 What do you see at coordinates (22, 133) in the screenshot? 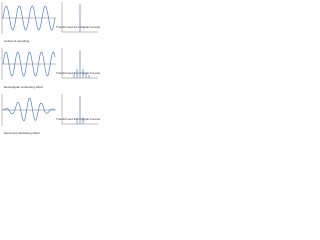
I see `panel-caption: Hamming windowing effect` at bounding box center [22, 133].